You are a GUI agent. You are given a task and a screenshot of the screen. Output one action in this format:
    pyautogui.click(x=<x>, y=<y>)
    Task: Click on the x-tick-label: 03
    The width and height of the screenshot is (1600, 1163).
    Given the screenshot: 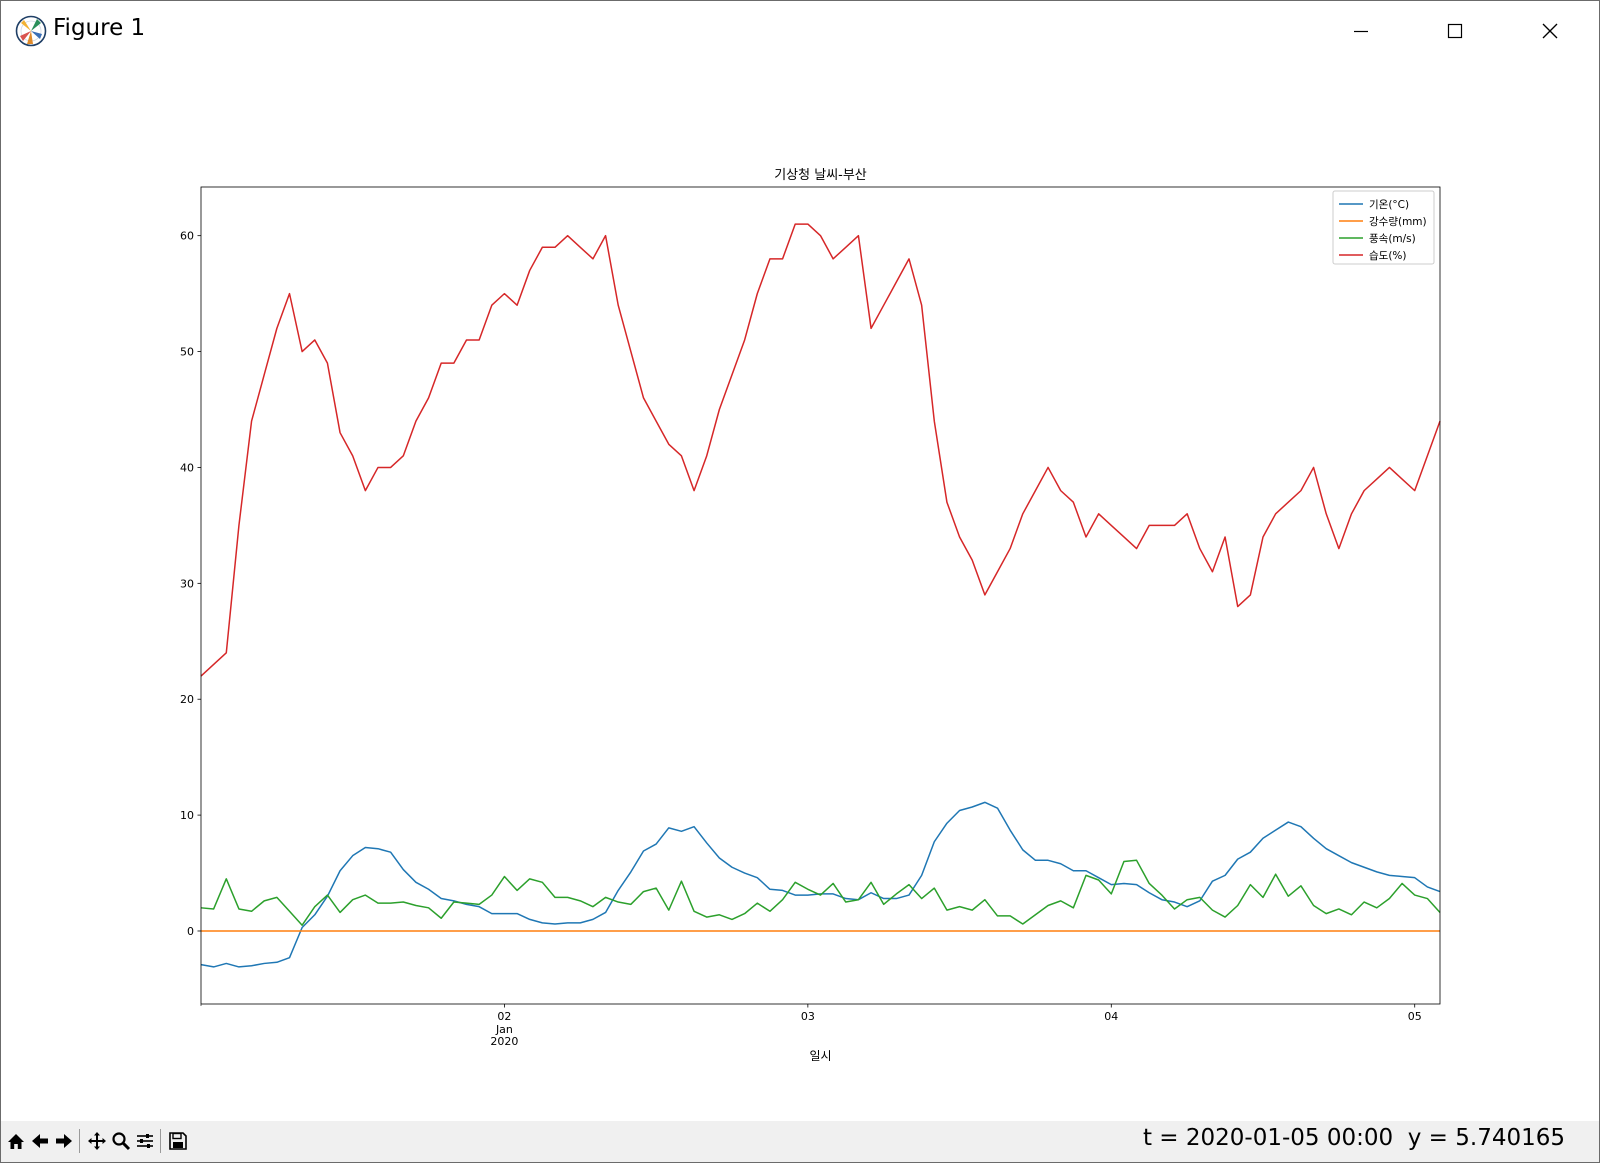 What is the action you would take?
    pyautogui.click(x=808, y=1016)
    